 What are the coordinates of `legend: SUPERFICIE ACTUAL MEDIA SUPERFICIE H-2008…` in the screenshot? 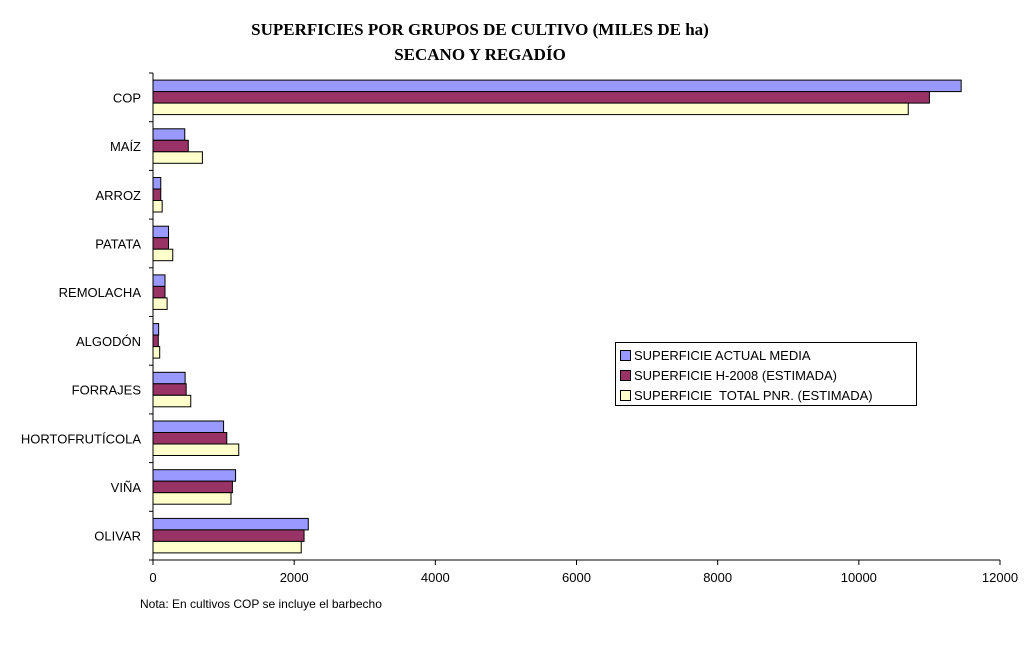 It's located at (766, 374).